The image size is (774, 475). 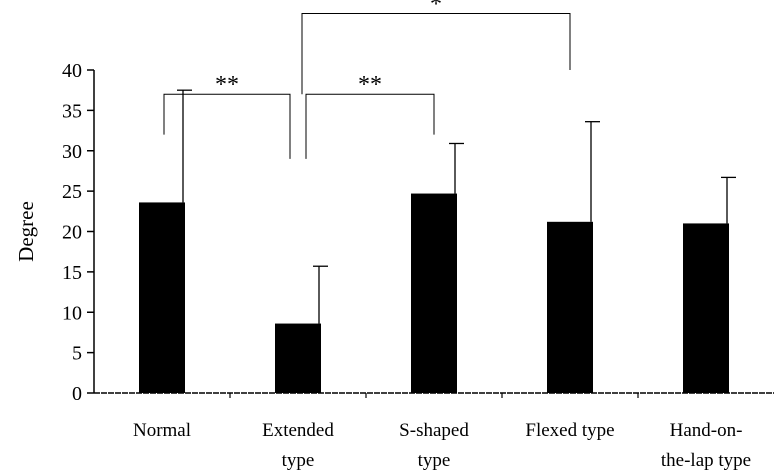 I want to click on category-label: Flexed type, so click(x=569, y=430).